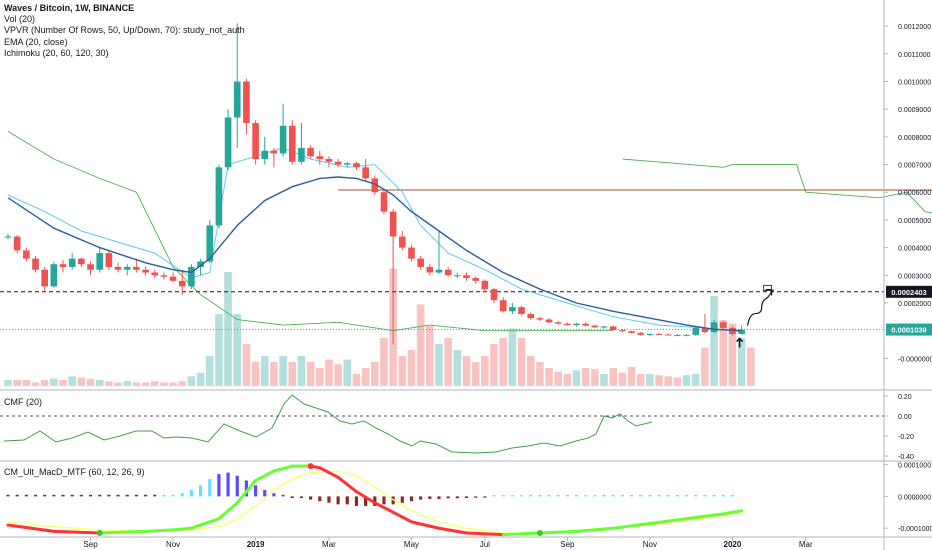 The width and height of the screenshot is (932, 550). I want to click on legend-indicator-volume: Vol (20), so click(20, 19).